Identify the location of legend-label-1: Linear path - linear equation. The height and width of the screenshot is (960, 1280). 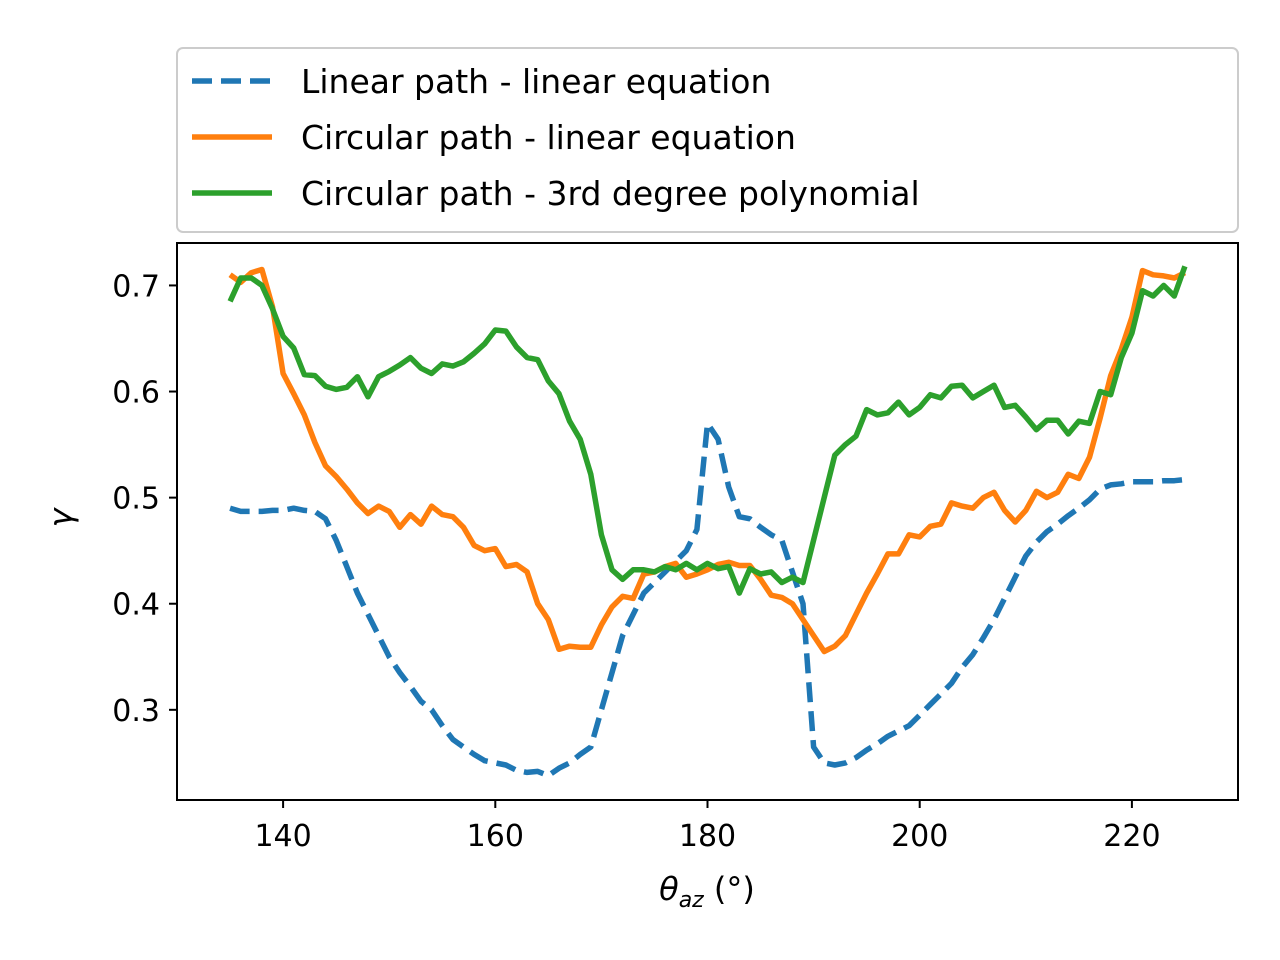
(536, 81).